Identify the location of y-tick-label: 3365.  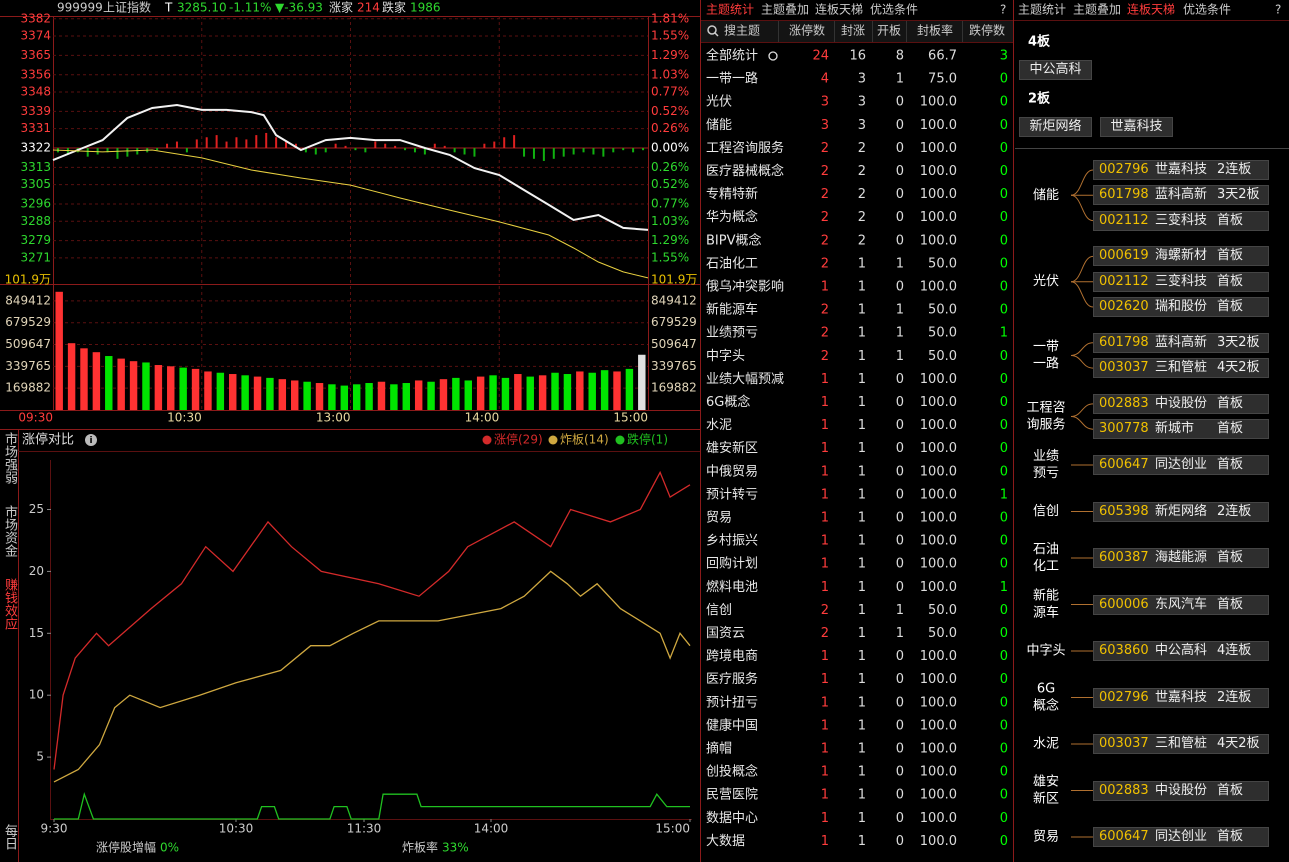
(35, 55).